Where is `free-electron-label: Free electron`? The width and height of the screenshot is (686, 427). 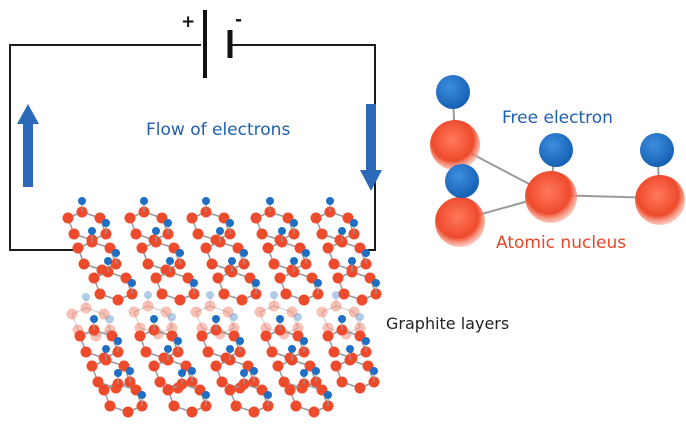
free-electron-label: Free electron is located at coordinates (557, 118).